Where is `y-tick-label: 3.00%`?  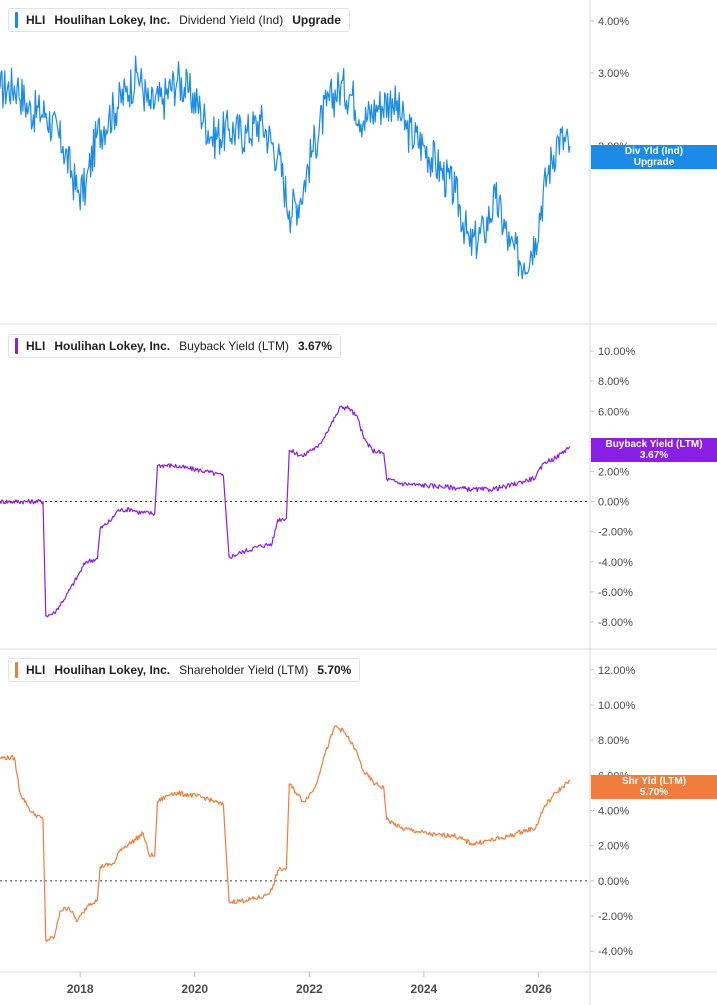 y-tick-label: 3.00% is located at coordinates (613, 74).